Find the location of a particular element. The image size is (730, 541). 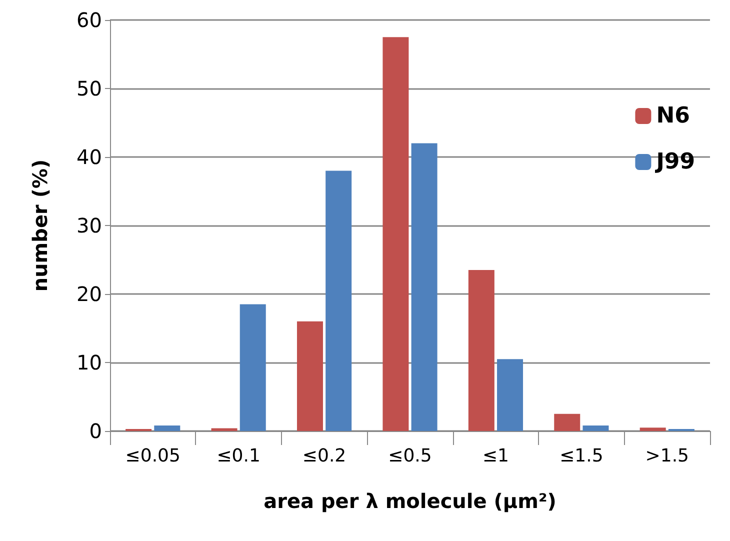

y-tick-label: 50 is located at coordinates (89, 88).